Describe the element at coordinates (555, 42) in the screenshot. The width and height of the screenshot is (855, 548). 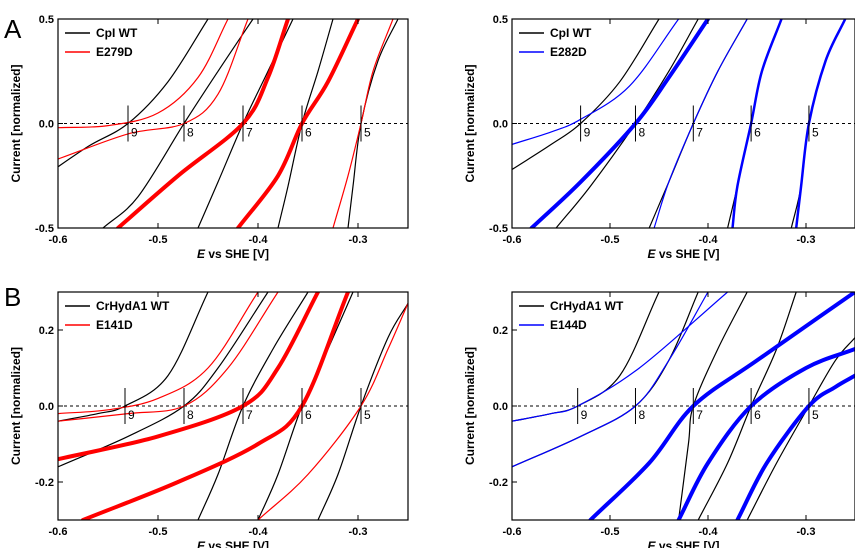
I see `legend: CpI WT E282D` at that location.